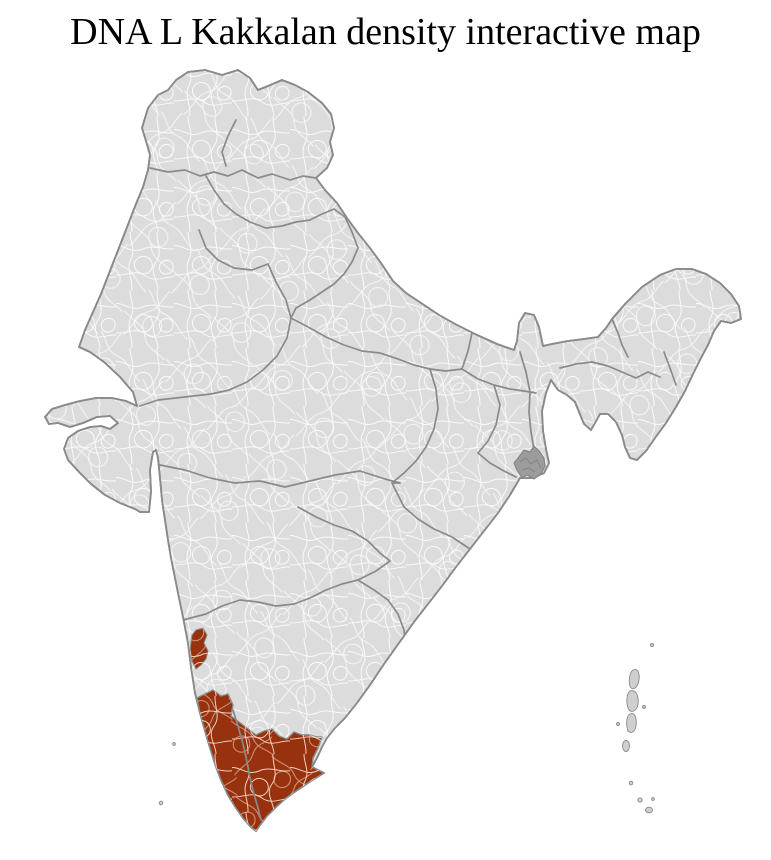 The image size is (771, 860). What do you see at coordinates (626, 746) in the screenshot?
I see `island-little` at bounding box center [626, 746].